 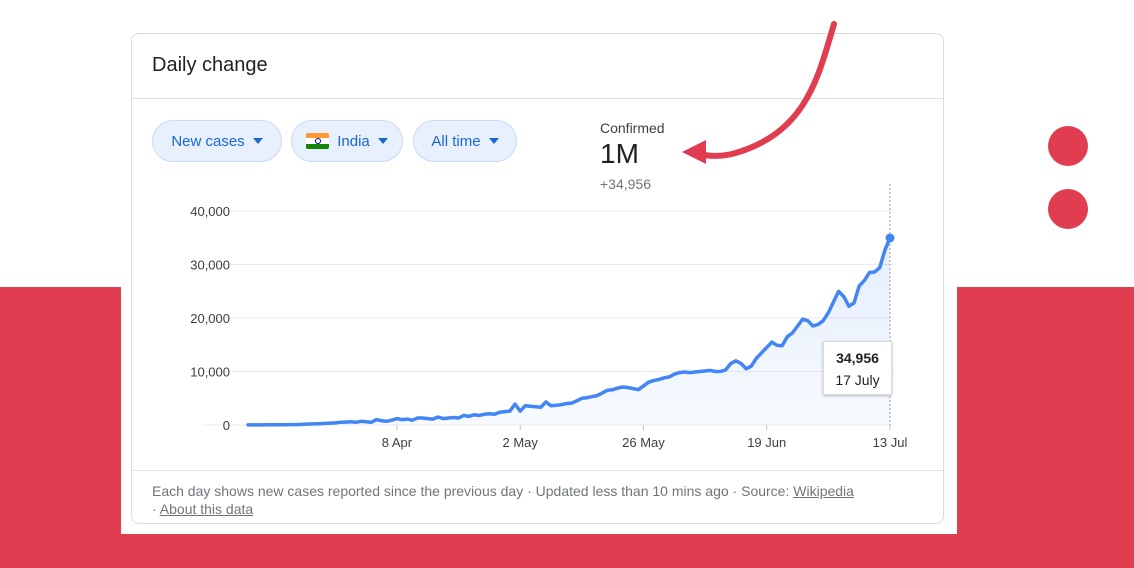 I want to click on about-link: About this data, so click(x=206, y=509).